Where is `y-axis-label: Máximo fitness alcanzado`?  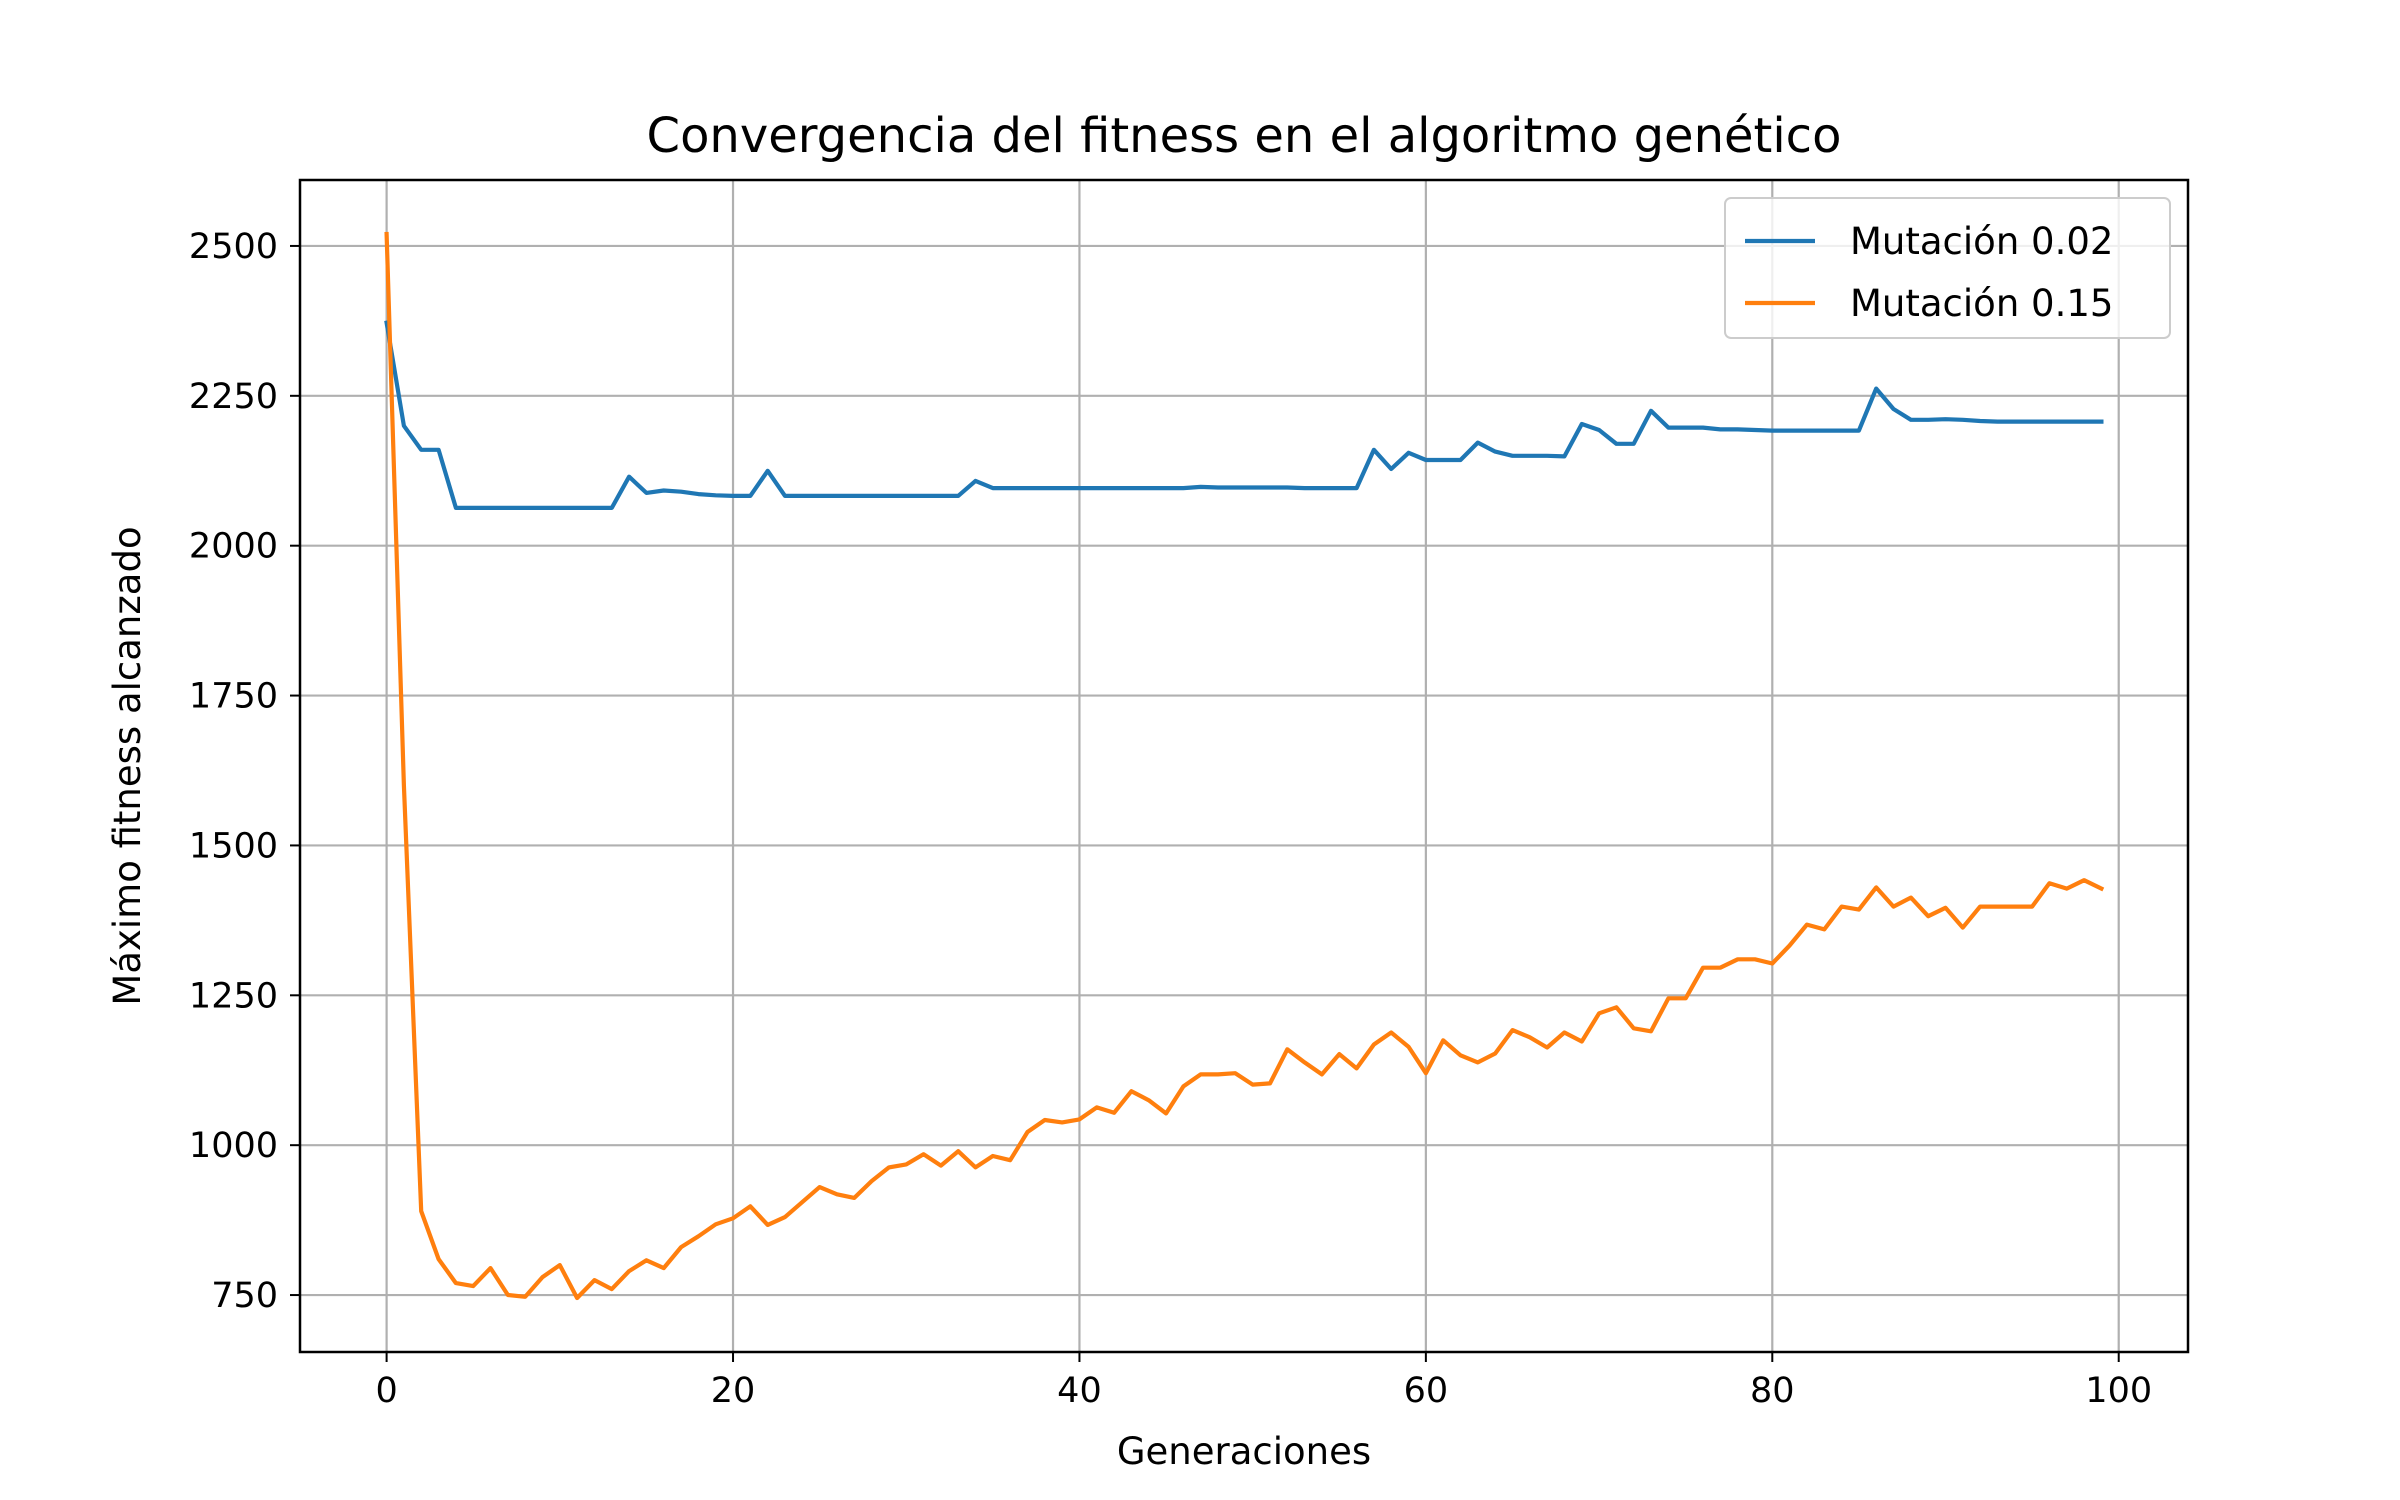 y-axis-label: Máximo fitness alcanzado is located at coordinates (127, 765).